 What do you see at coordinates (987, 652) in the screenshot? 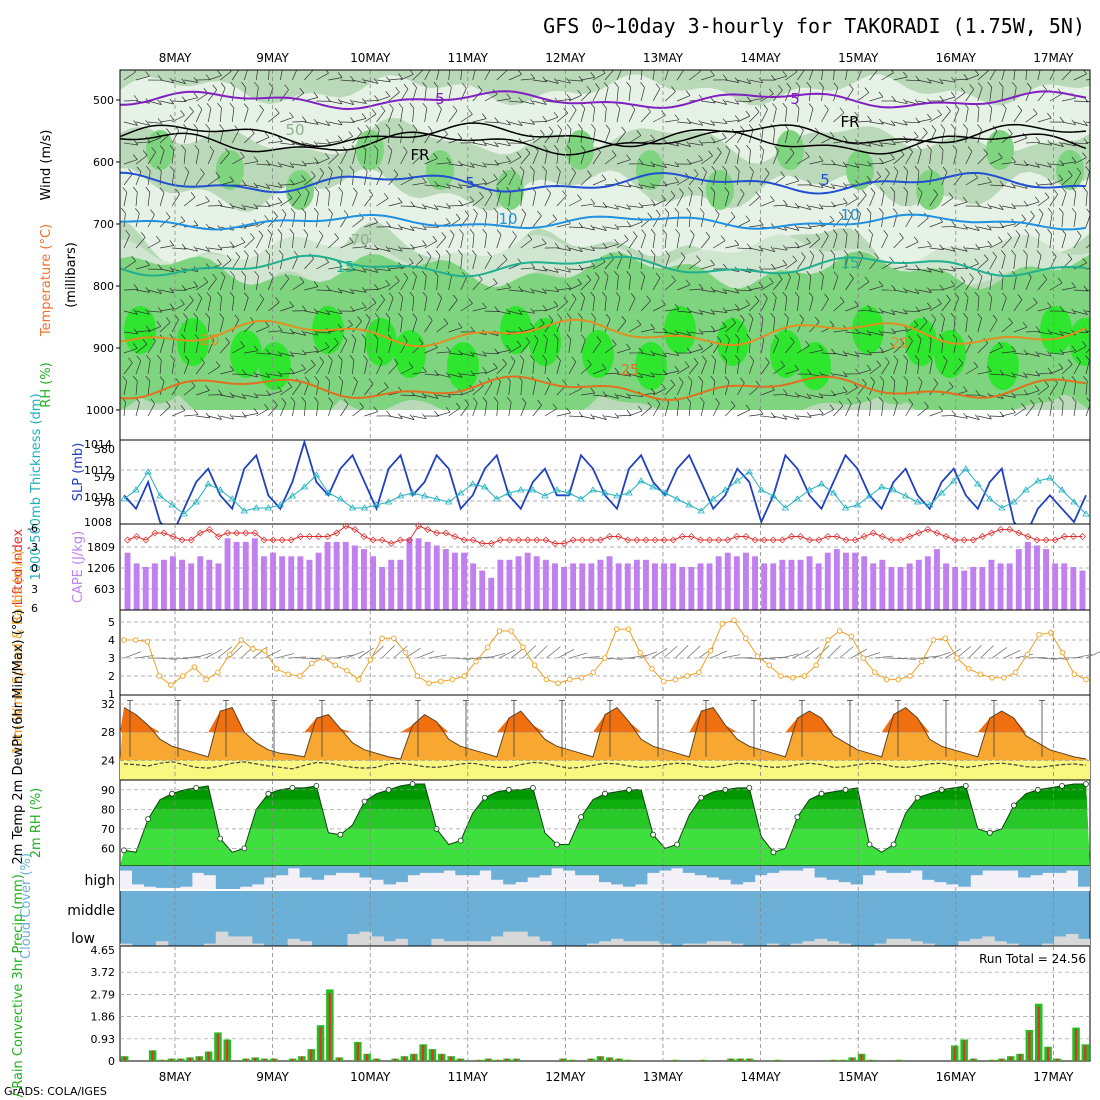
I see `wind10-barb` at bounding box center [987, 652].